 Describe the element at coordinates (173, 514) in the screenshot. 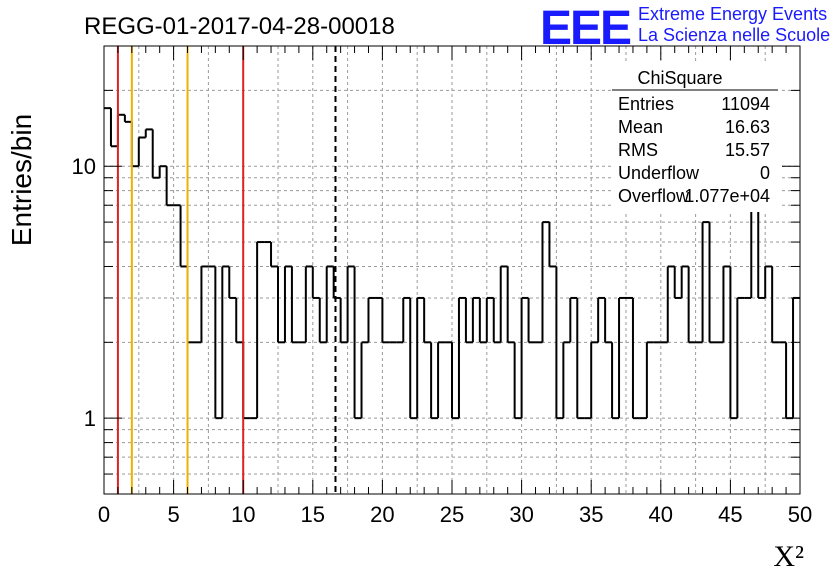

I see `x-tick-label: 5` at that location.